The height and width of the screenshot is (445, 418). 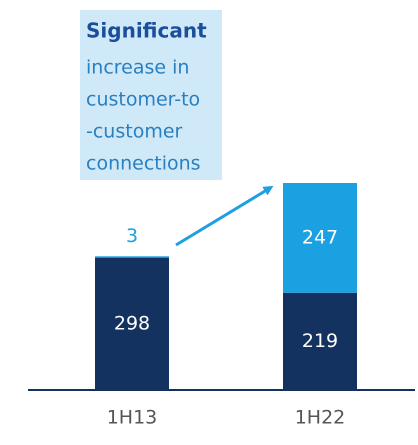 I want to click on value-label: 247, so click(x=320, y=237).